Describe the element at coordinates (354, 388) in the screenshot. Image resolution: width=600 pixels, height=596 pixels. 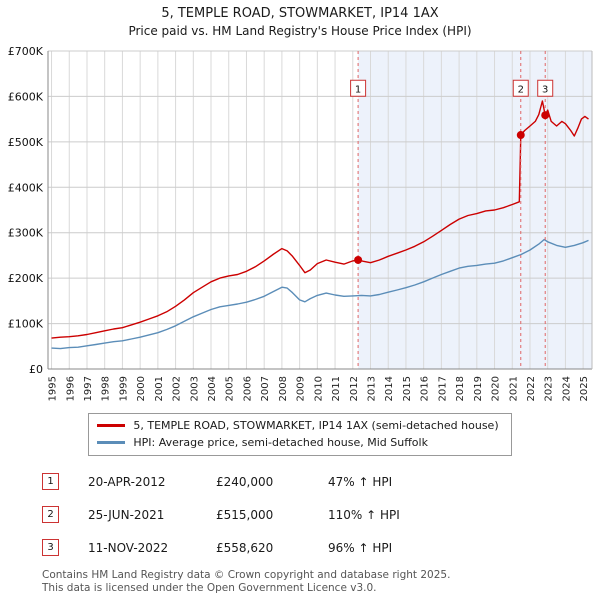
I see `svg-text: 2012` at that location.